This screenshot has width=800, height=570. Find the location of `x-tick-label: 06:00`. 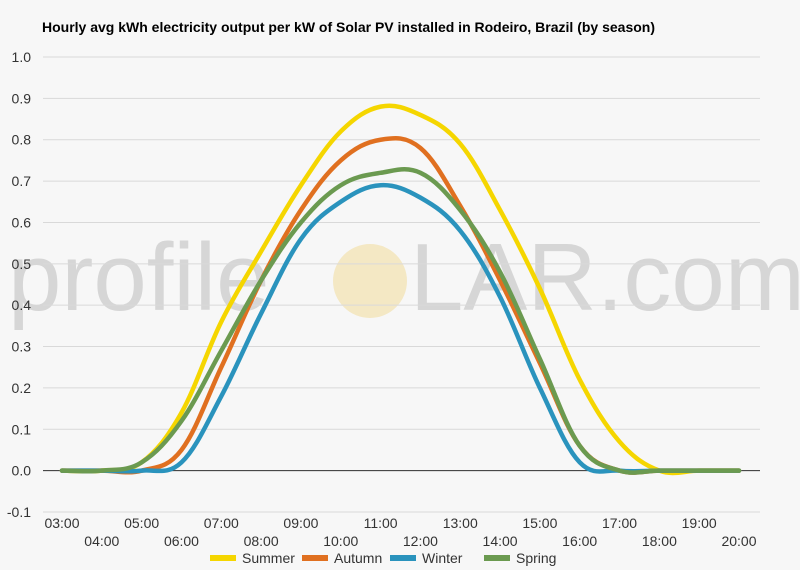

x-tick-label: 06:00 is located at coordinates (181, 541).